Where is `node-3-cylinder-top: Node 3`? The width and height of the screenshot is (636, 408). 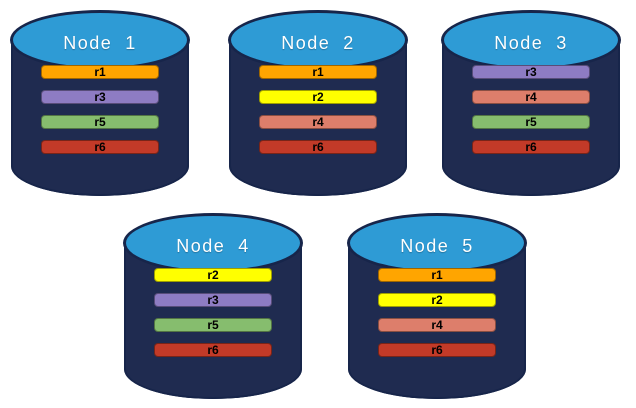
node-3-cylinder-top: Node 3 is located at coordinates (531, 40).